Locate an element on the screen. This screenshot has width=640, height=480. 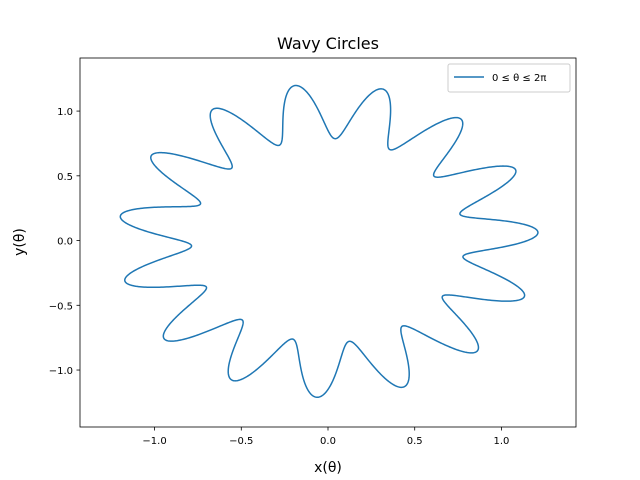
legend-box is located at coordinates (509, 78).